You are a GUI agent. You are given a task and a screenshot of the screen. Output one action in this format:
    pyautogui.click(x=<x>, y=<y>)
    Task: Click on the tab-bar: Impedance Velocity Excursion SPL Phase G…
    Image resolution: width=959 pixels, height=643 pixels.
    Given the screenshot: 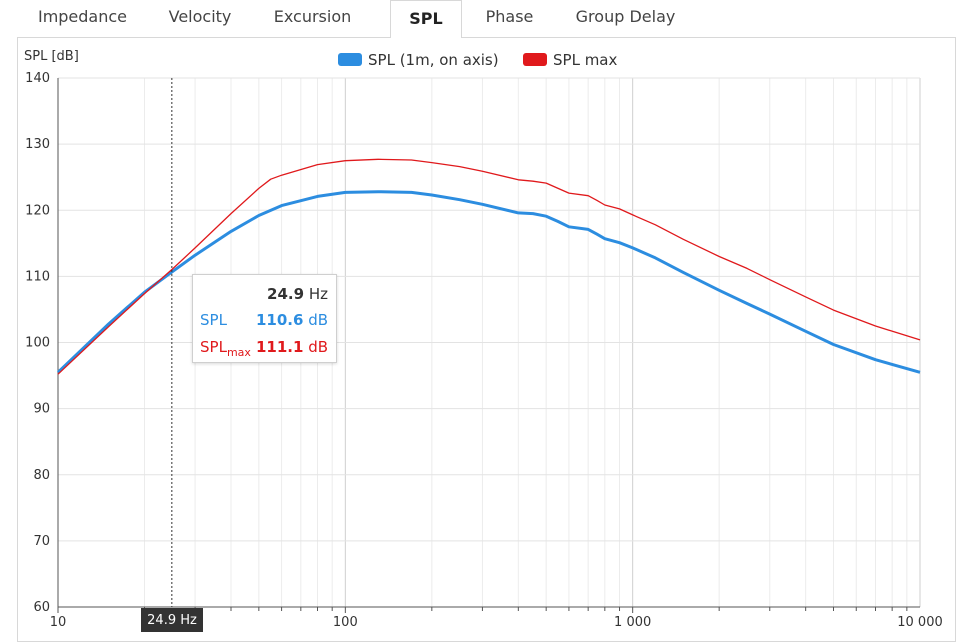 What is the action you would take?
    pyautogui.click(x=479, y=19)
    